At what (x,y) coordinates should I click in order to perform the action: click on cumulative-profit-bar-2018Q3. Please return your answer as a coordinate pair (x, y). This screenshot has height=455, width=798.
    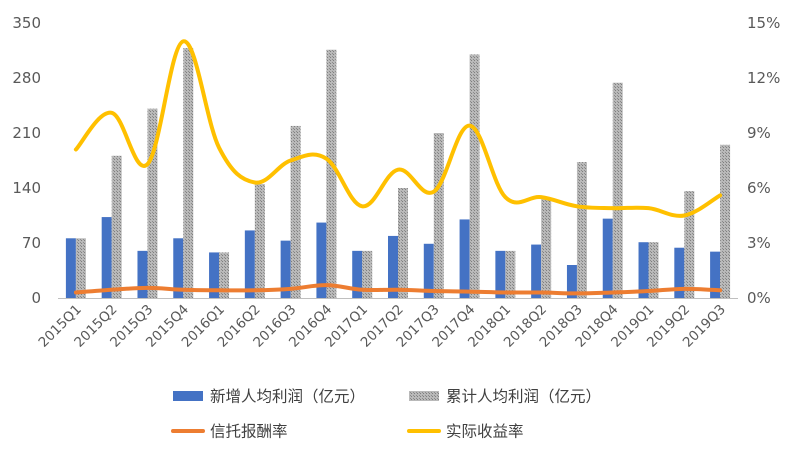
    Looking at the image, I should click on (581, 230).